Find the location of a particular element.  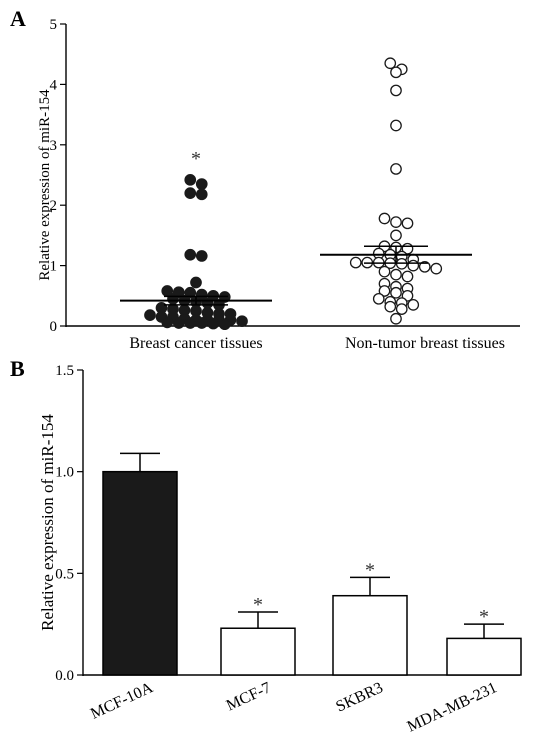

y-tick-label-a: 1 is located at coordinates (54, 267).